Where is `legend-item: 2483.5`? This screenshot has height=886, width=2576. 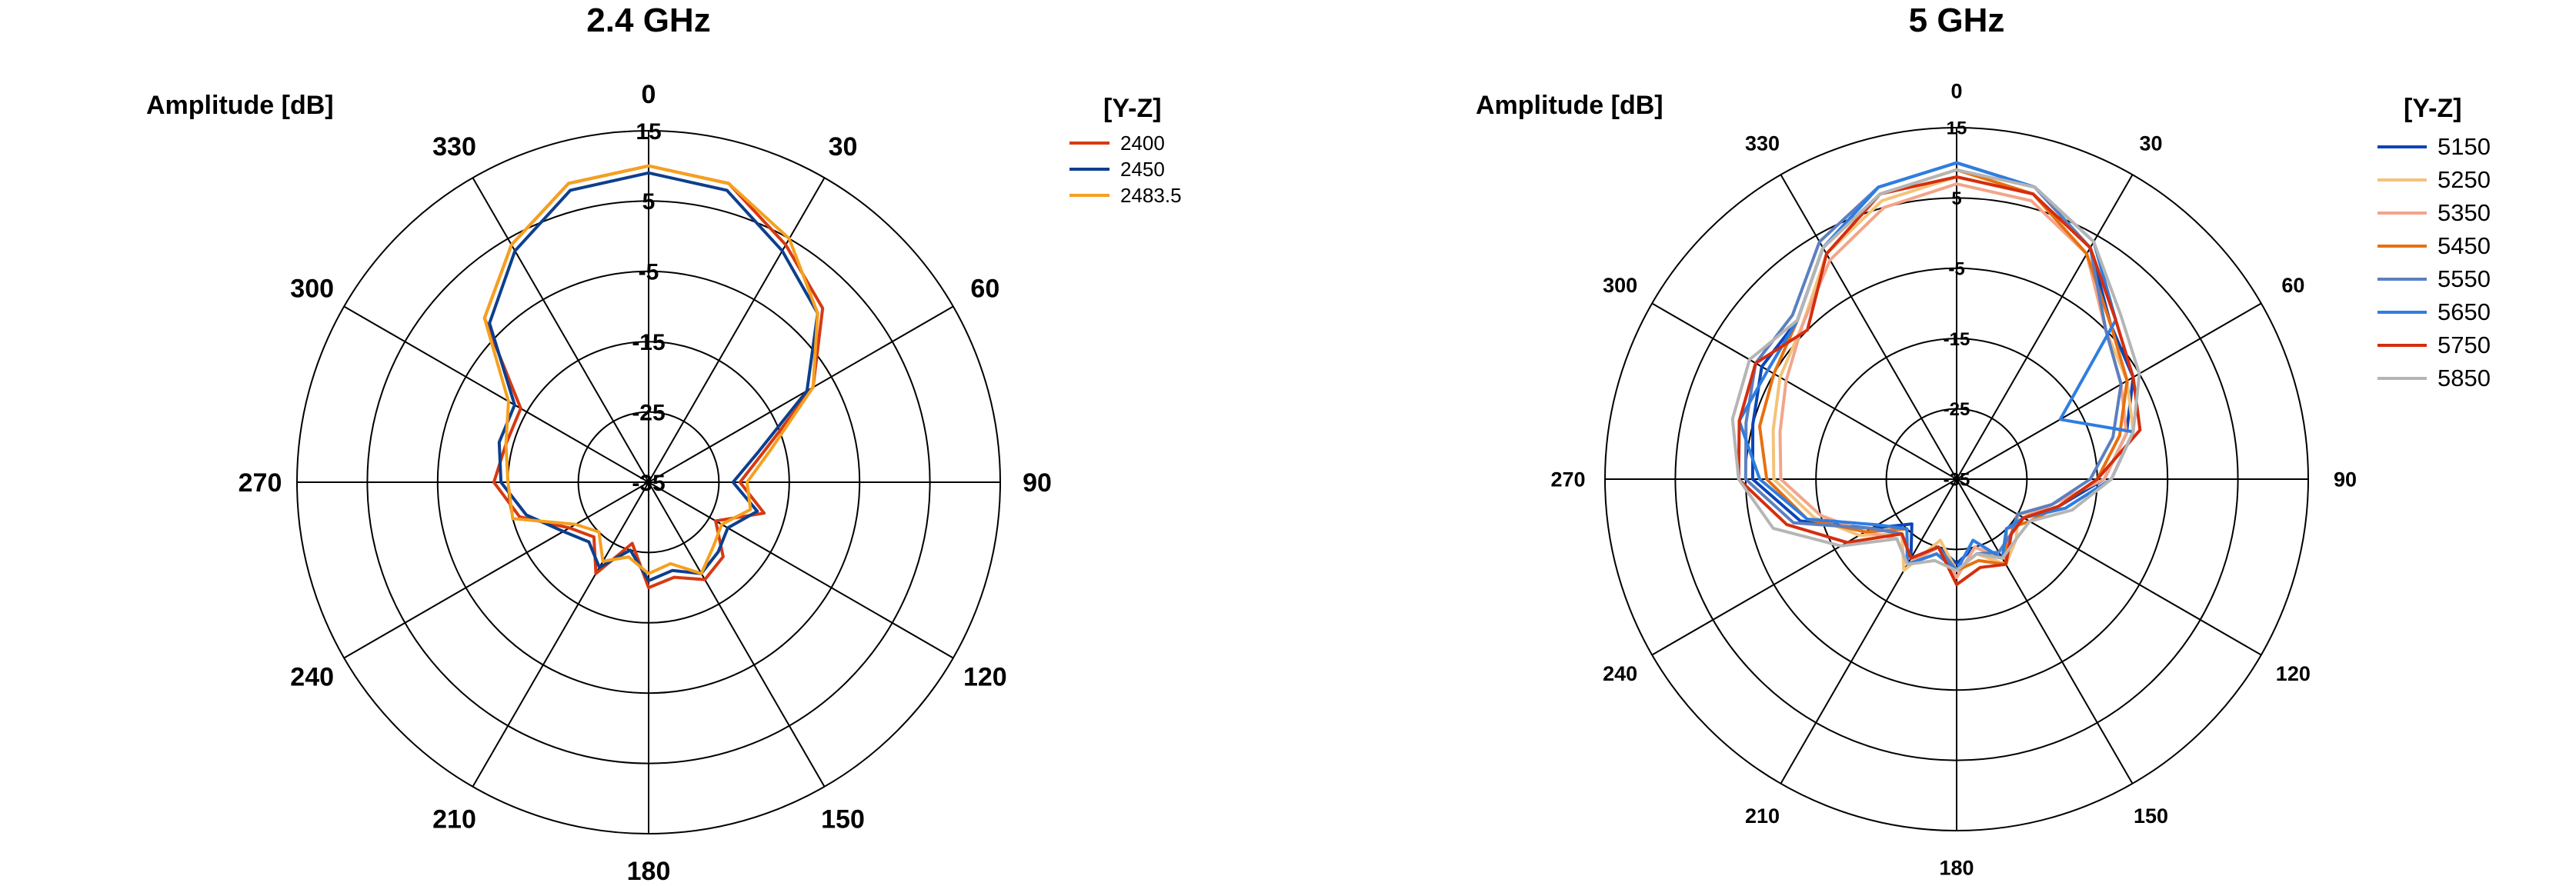
legend-item: 2483.5 is located at coordinates (1125, 195).